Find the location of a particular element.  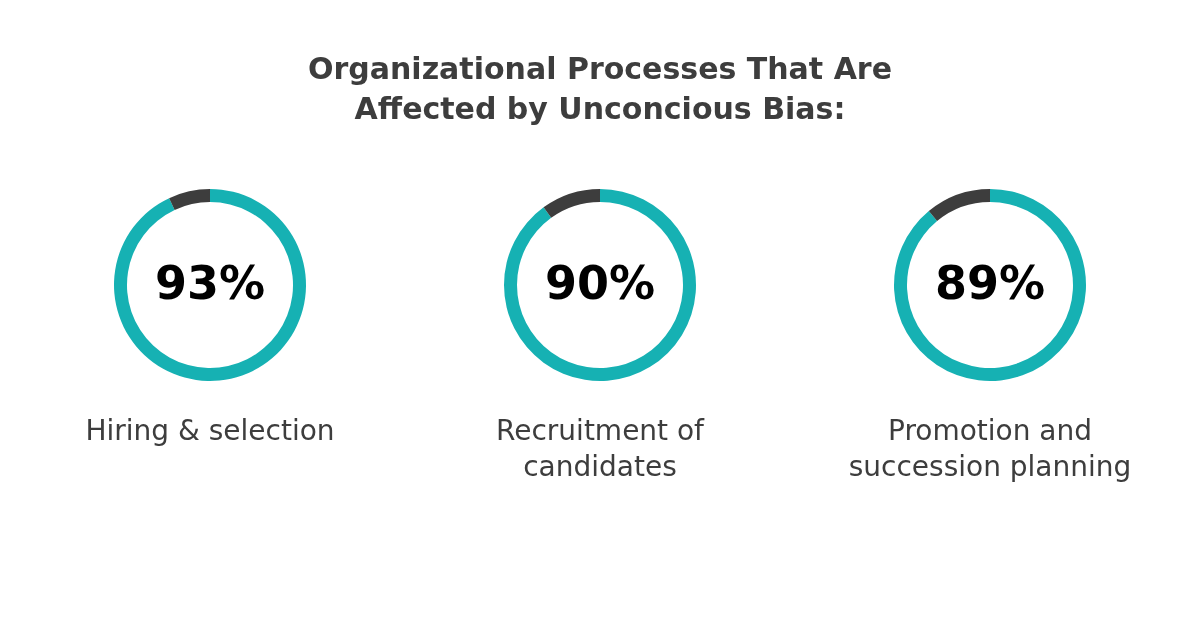

text: Recruitment of candidates is located at coordinates (601, 448).